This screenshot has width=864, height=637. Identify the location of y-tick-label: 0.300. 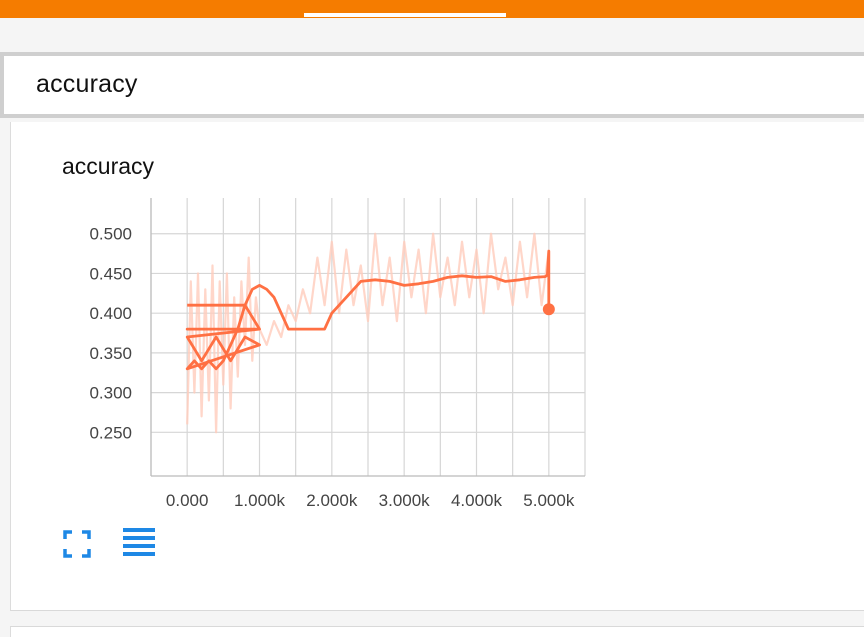
(110, 393).